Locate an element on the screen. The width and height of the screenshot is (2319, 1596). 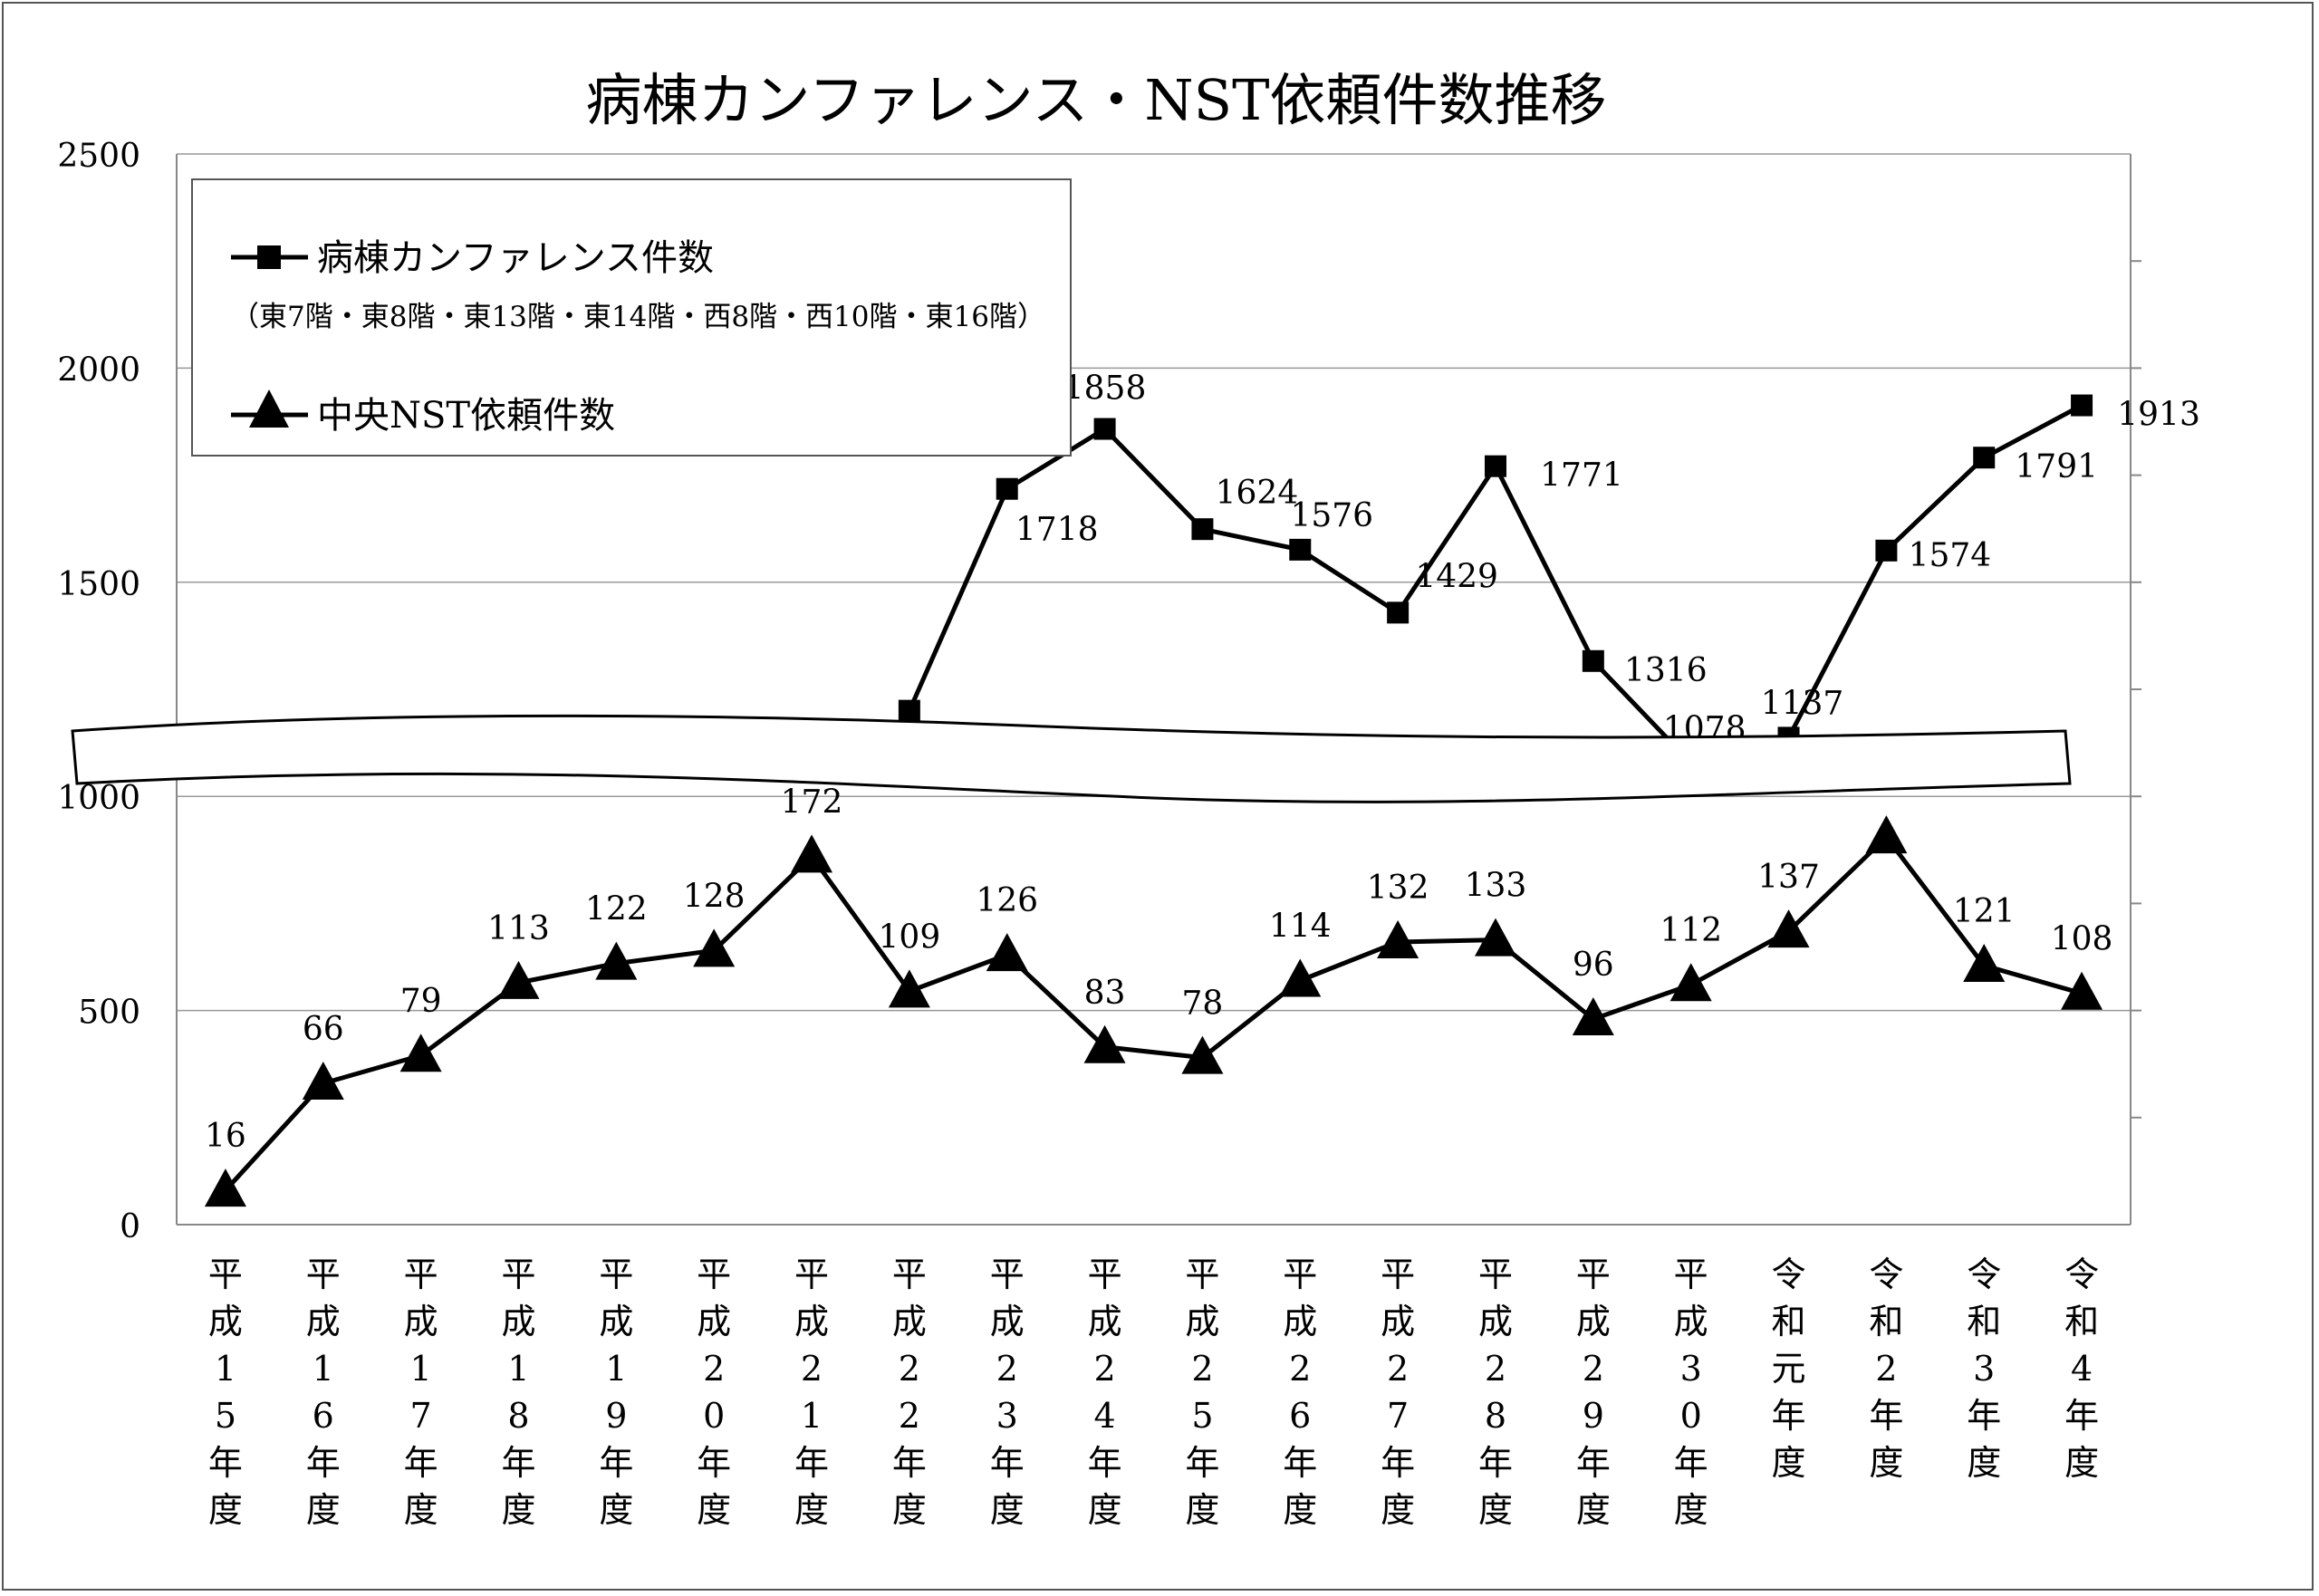
data-label-nst: 112 is located at coordinates (1691, 930).